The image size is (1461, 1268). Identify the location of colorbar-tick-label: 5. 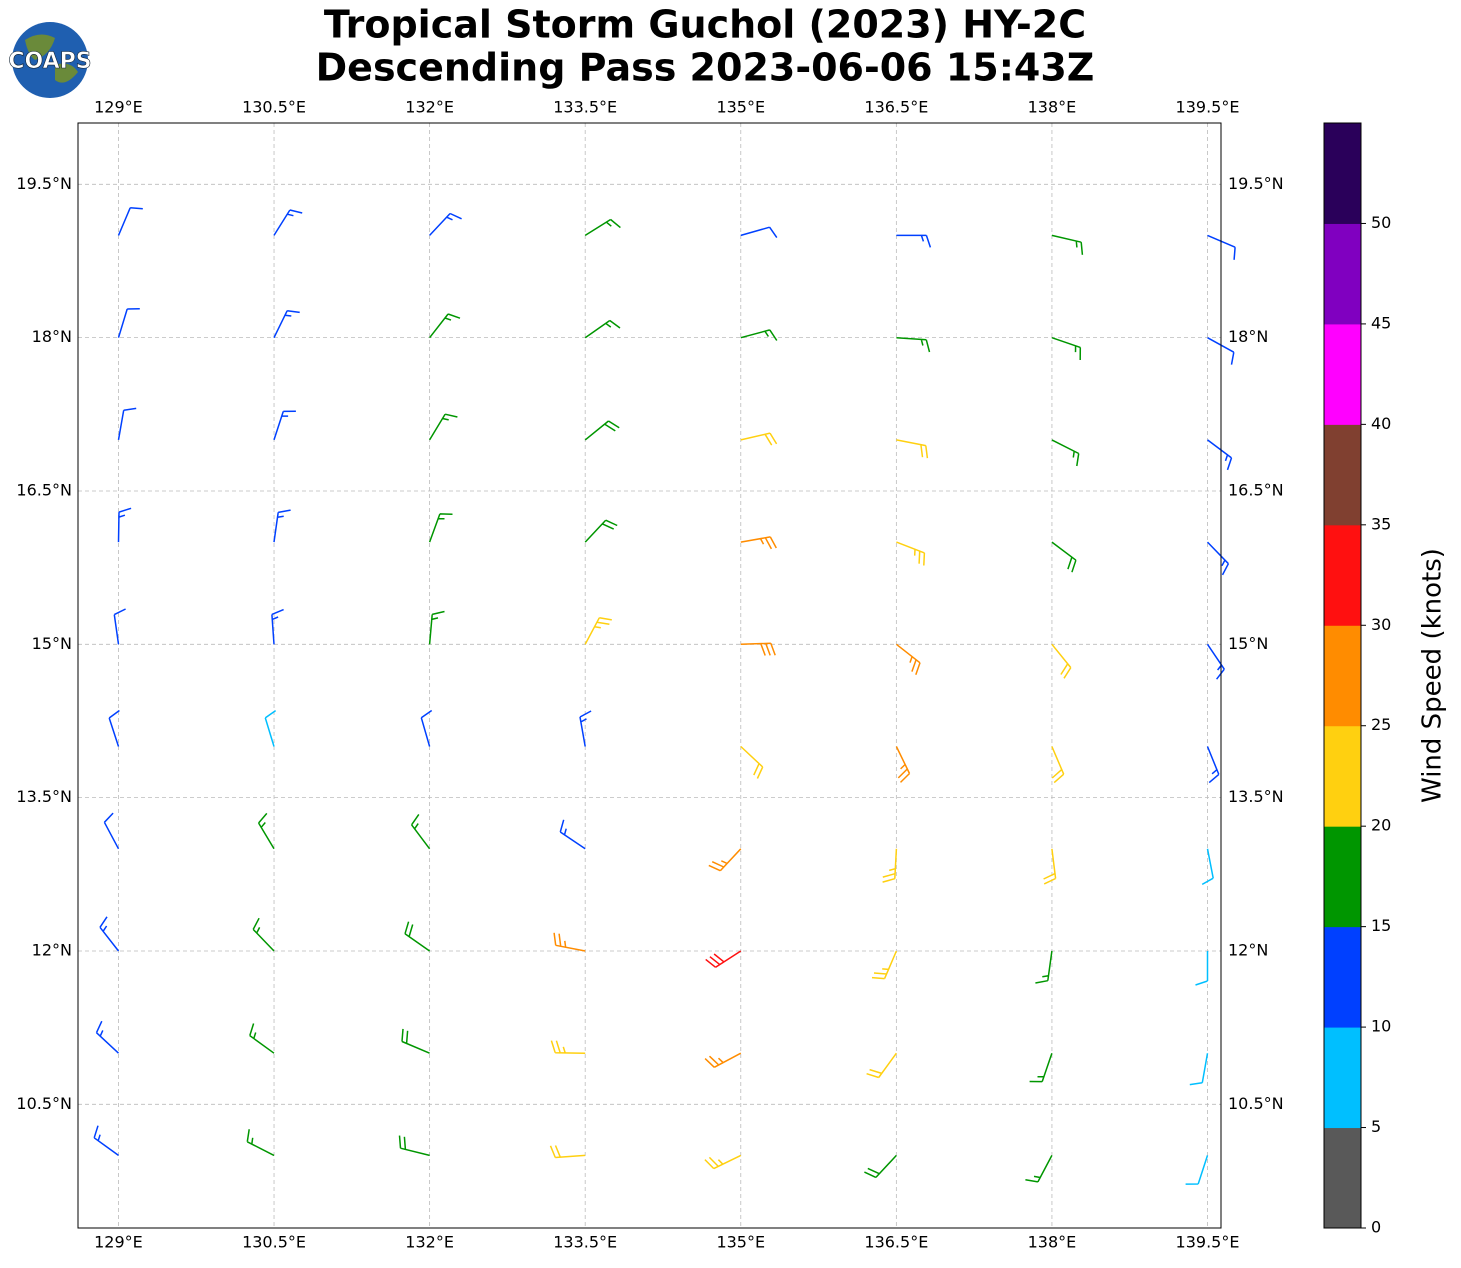
(1376, 1126).